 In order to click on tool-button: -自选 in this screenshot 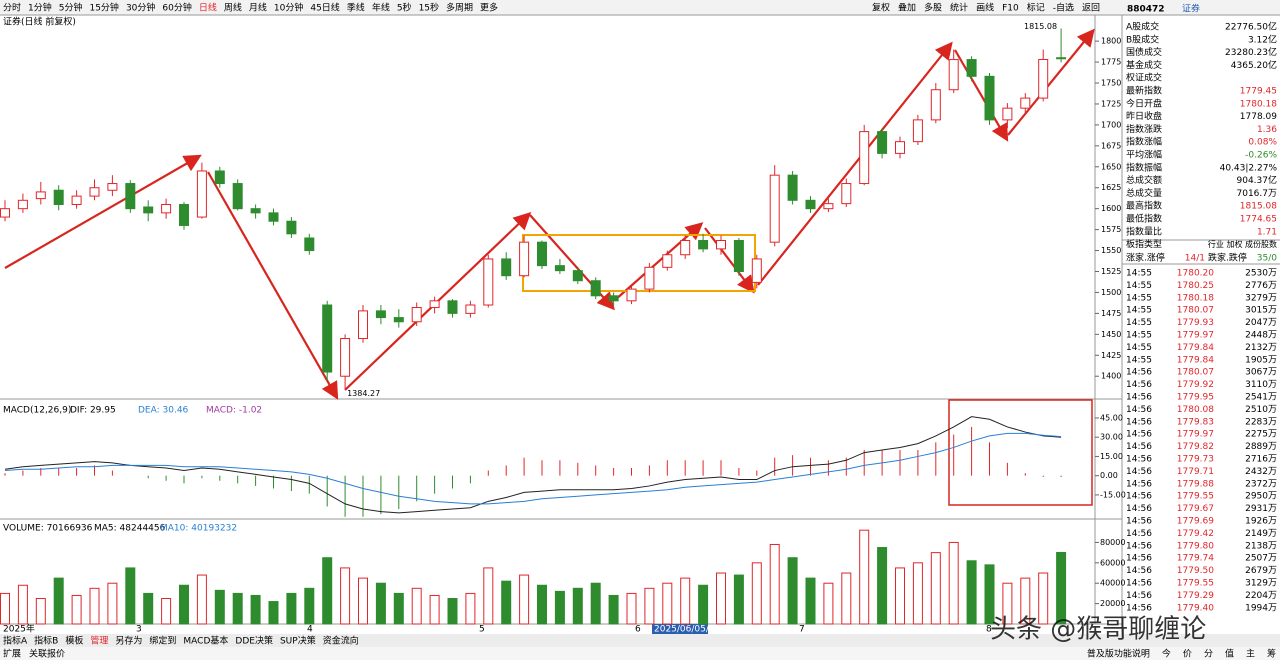, I will do `click(1063, 8)`.